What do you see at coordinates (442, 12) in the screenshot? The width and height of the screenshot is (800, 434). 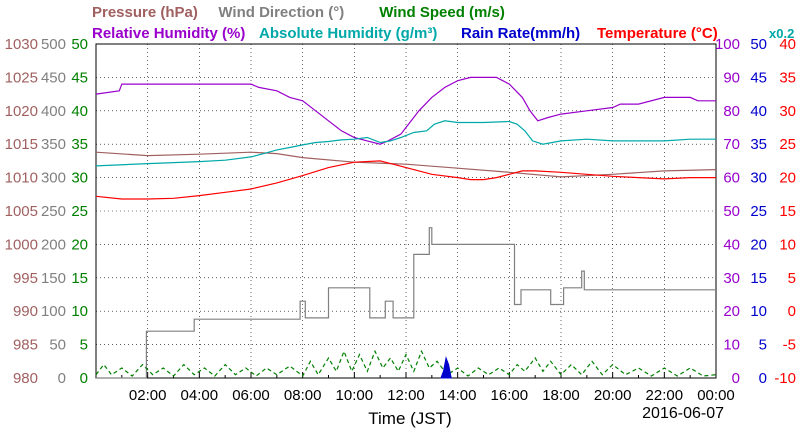 I see `legend-entry: Wind Speed (m/s)` at bounding box center [442, 12].